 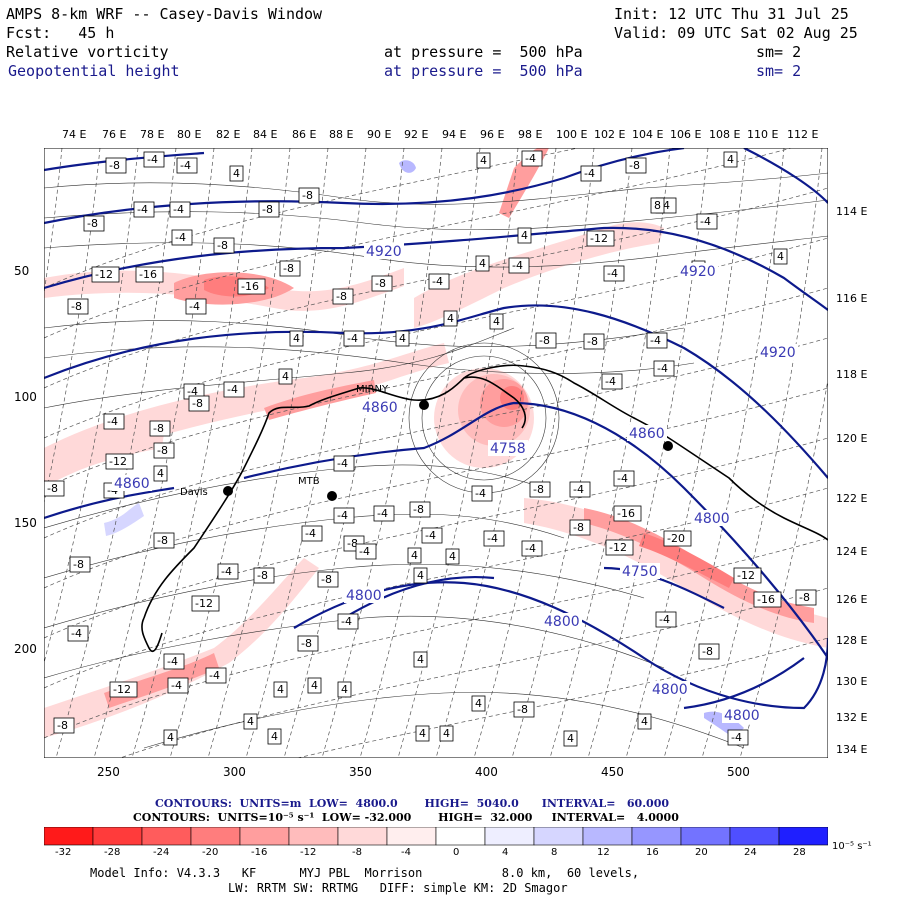 What do you see at coordinates (647, 434) in the screenshot?
I see `height-label: 4860` at bounding box center [647, 434].